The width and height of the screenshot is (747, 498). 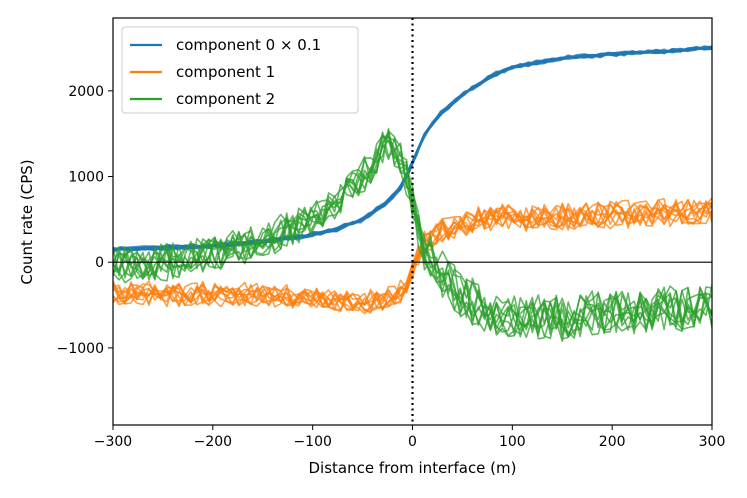 I want to click on y-tick-label: 2000, so click(x=86, y=92).